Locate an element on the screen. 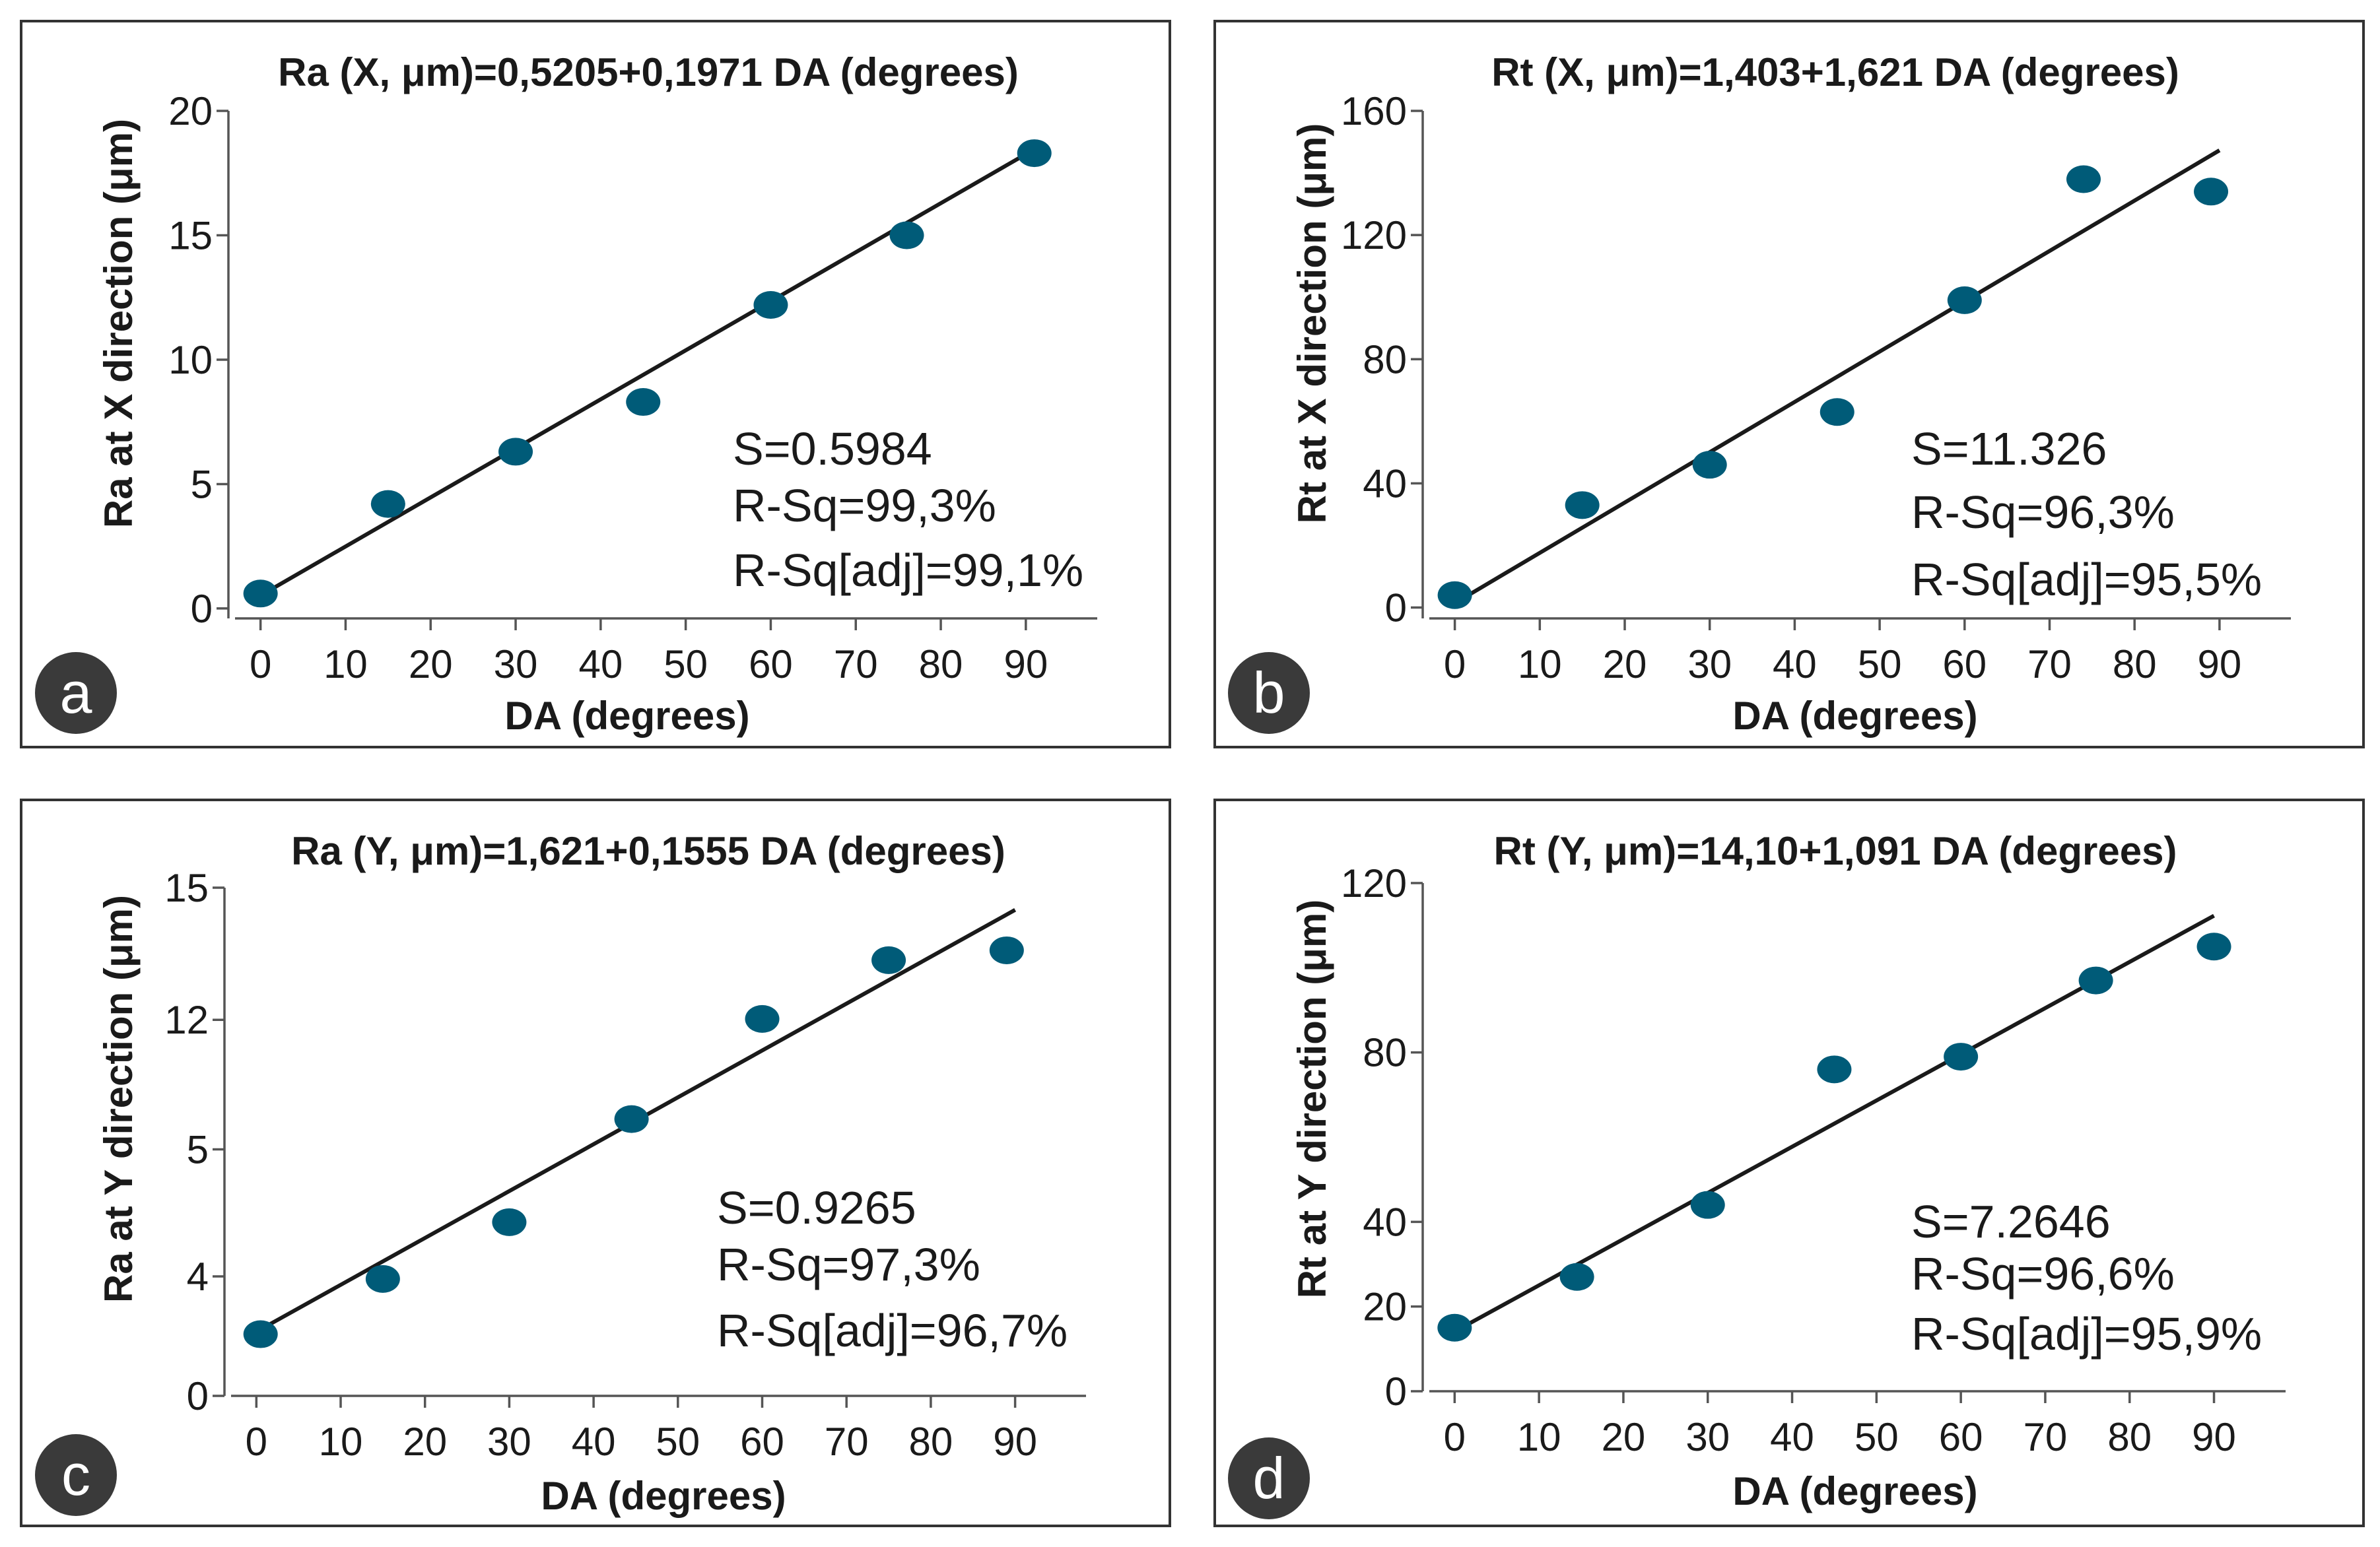  panel-b-stat-rsq: R-Sq=96,3% is located at coordinates (2043, 512).